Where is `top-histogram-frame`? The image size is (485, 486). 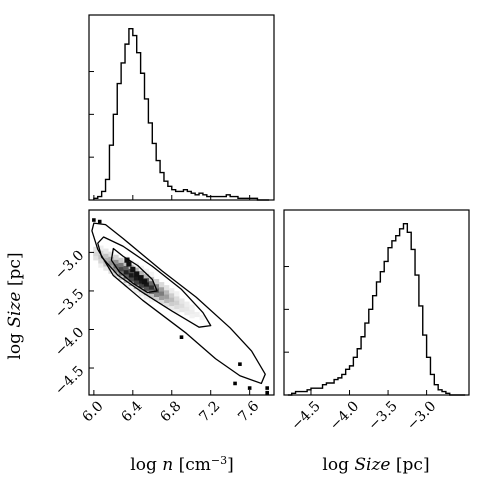 top-histogram-frame is located at coordinates (181, 107).